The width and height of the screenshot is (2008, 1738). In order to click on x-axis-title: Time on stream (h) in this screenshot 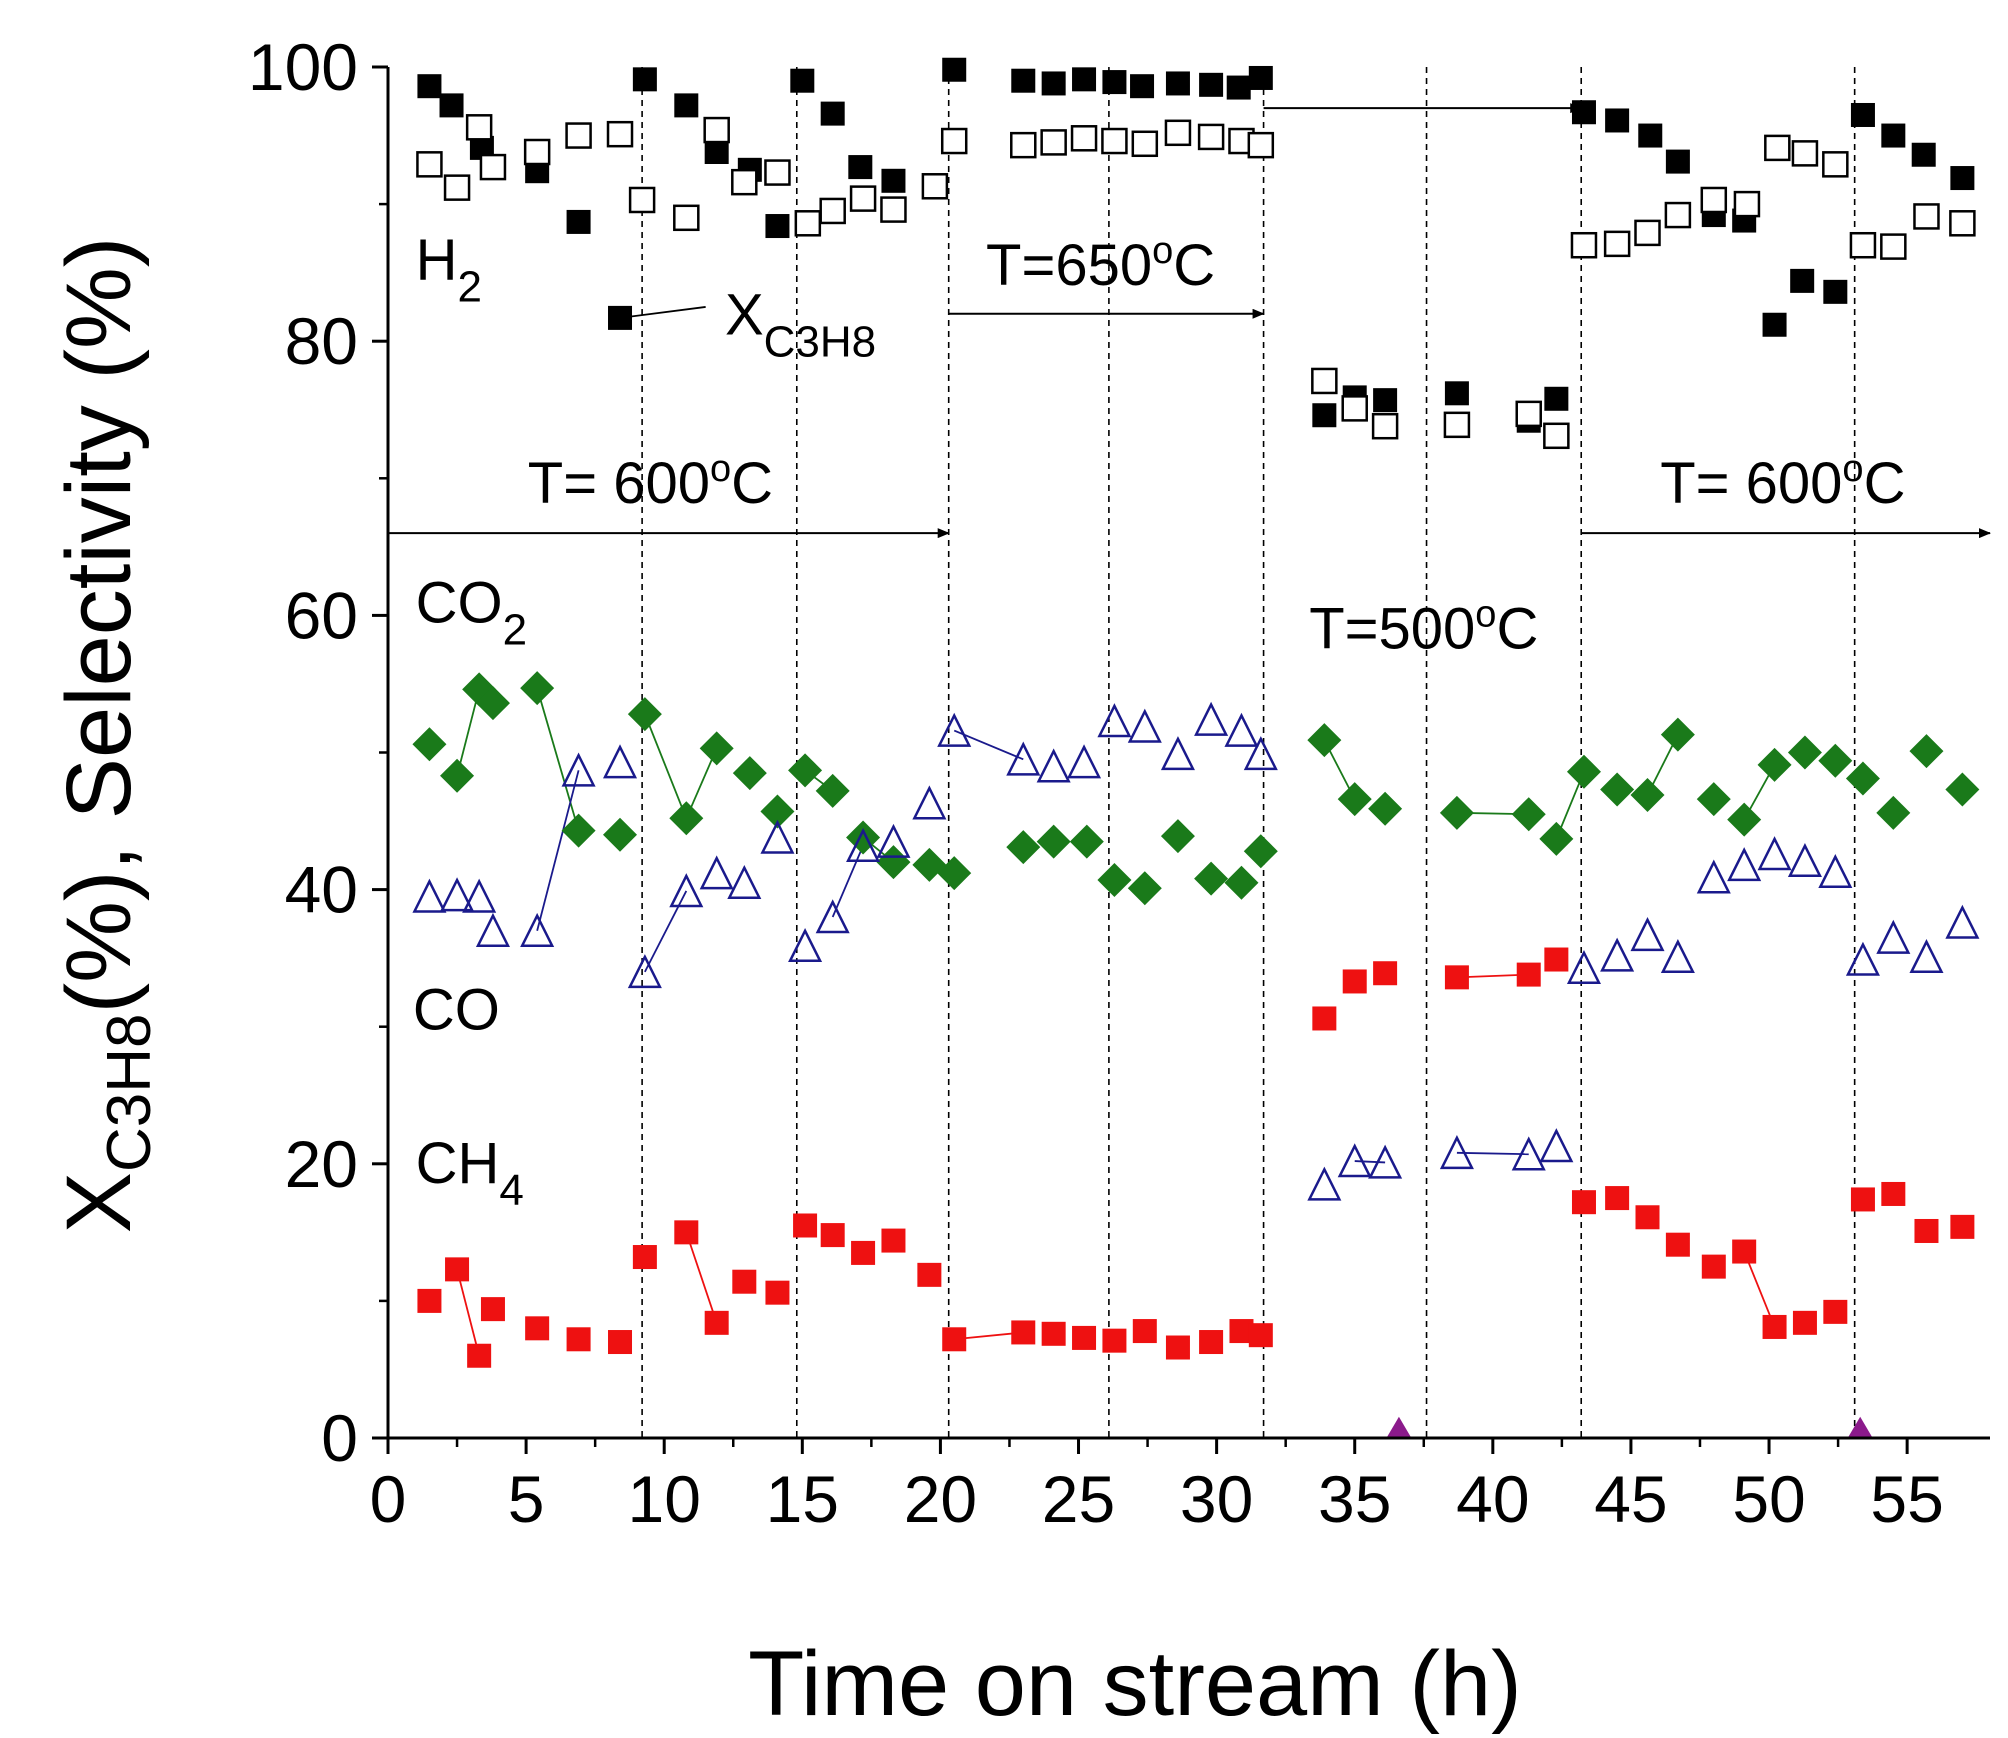, I will do `click(1135, 1684)`.